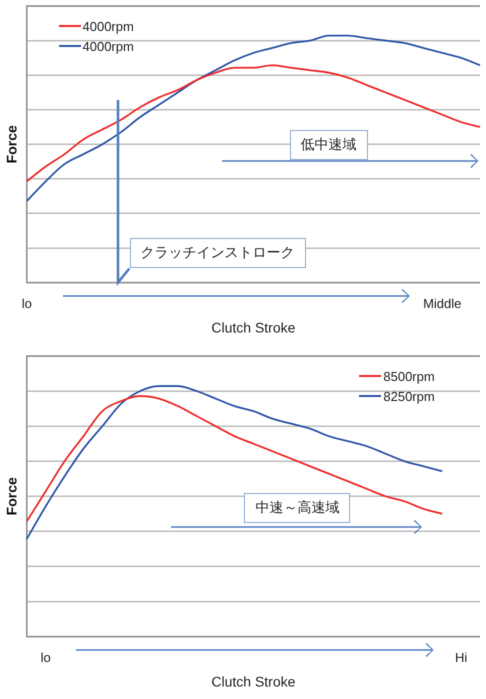  I want to click on x-tick-label: Middle, so click(442, 303).